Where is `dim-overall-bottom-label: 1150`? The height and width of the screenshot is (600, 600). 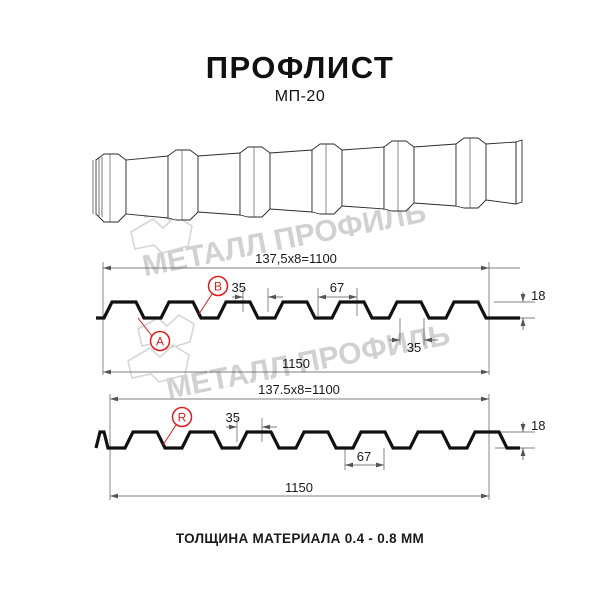
dim-overall-bottom-label: 1150 is located at coordinates (299, 487).